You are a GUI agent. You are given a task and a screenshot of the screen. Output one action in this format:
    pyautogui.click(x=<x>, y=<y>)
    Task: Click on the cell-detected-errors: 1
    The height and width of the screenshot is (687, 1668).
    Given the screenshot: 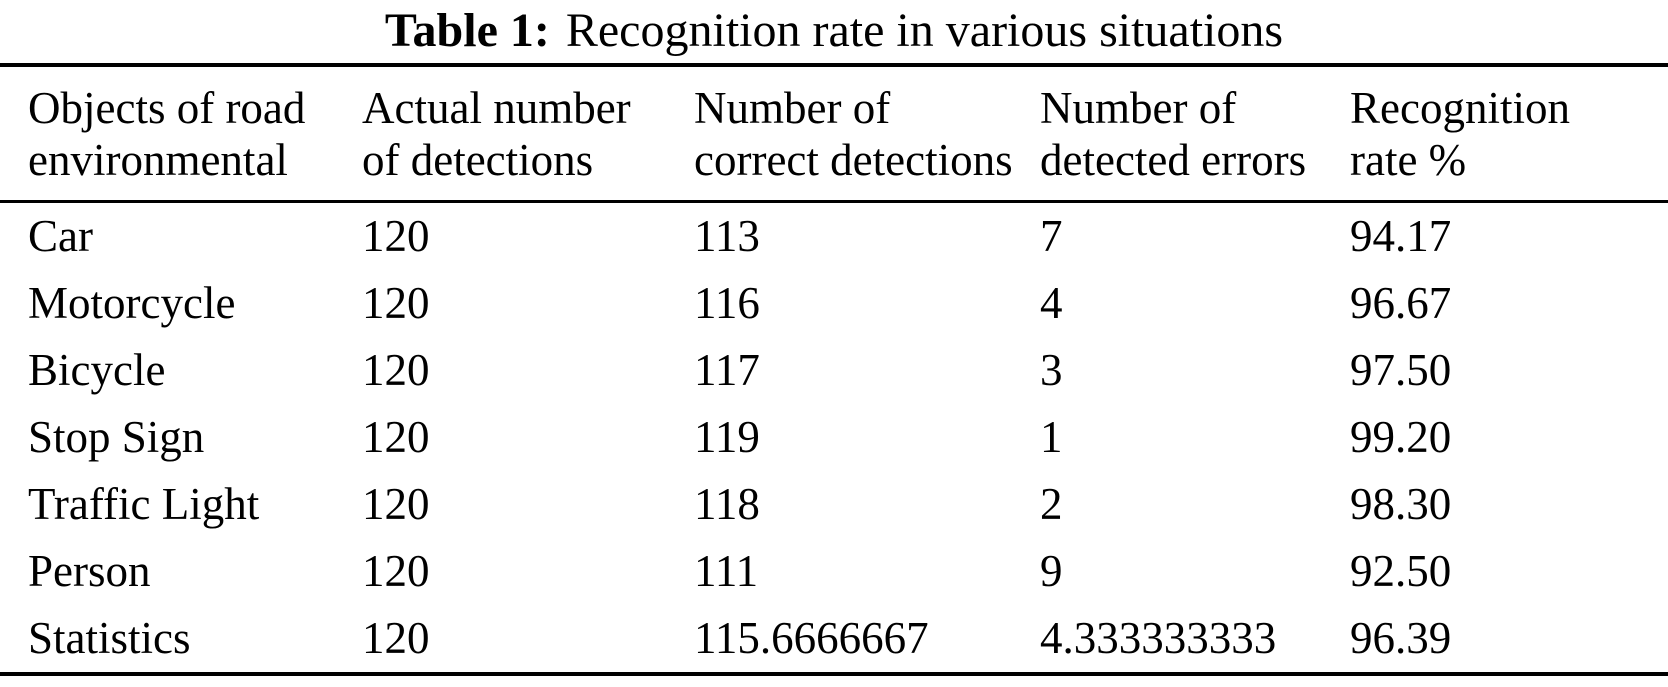 What is the action you would take?
    pyautogui.click(x=1051, y=437)
    